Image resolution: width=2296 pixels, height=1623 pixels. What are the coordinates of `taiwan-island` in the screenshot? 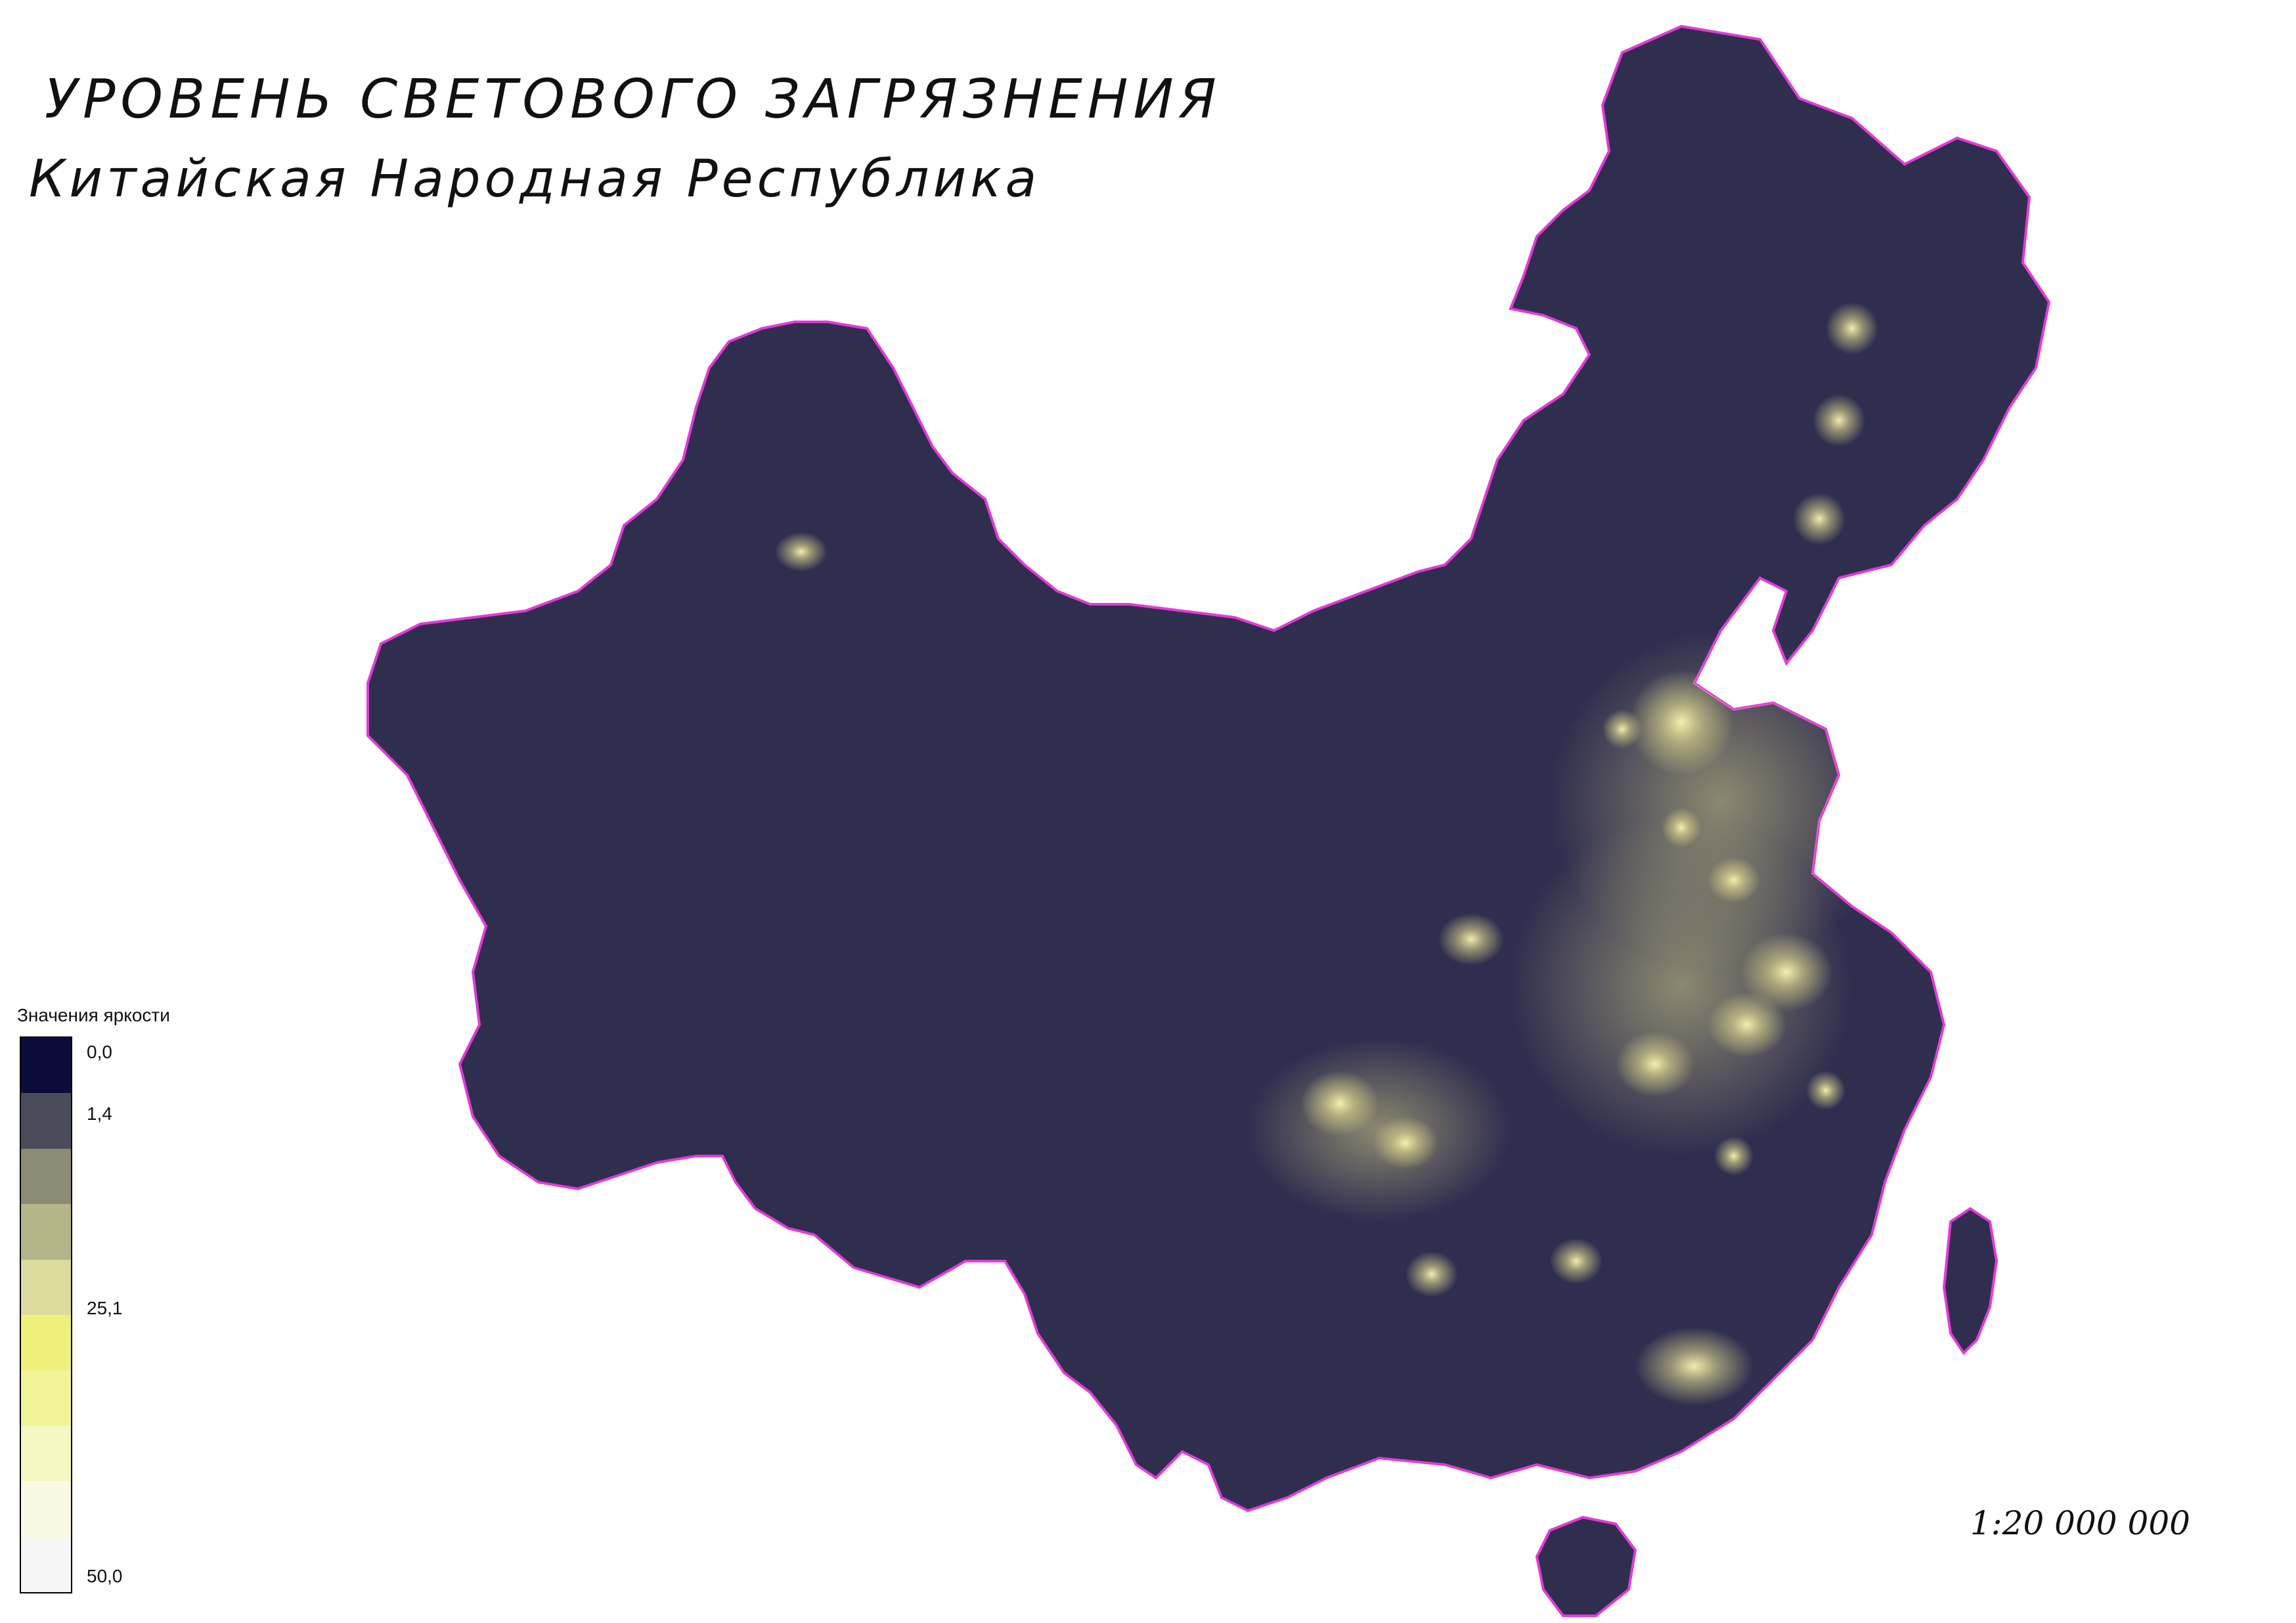 It's located at (1970, 1281).